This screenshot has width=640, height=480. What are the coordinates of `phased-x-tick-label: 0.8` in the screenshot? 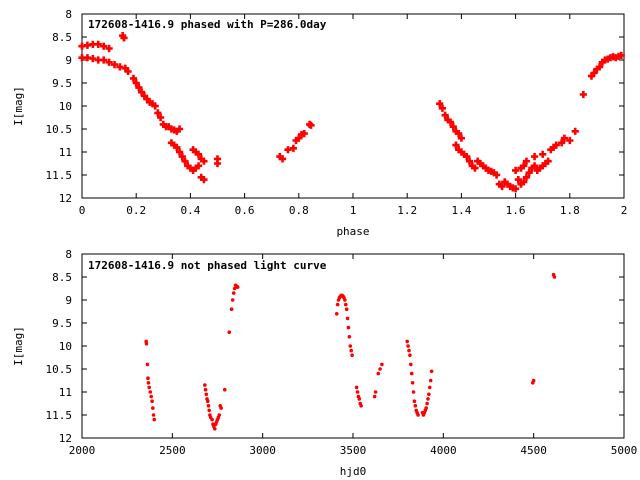 It's located at (299, 210).